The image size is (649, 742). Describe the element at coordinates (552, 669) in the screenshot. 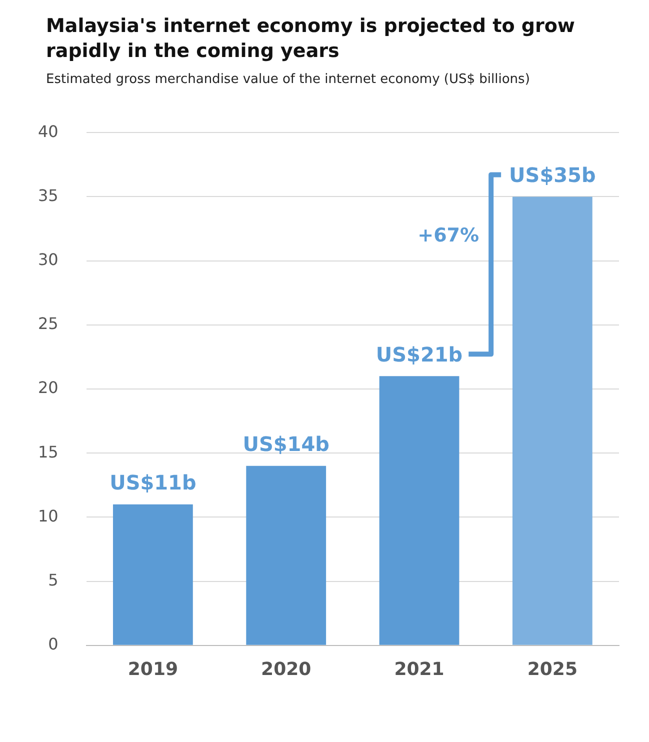

I see `x-tick-label: 2025` at that location.